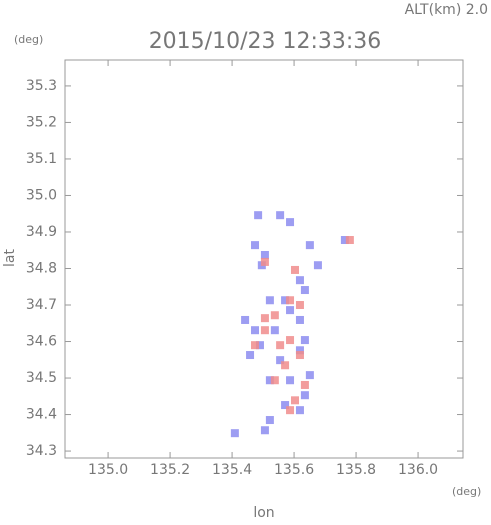 The width and height of the screenshot is (491, 525). I want to click on y-unit: (deg), so click(28, 39).